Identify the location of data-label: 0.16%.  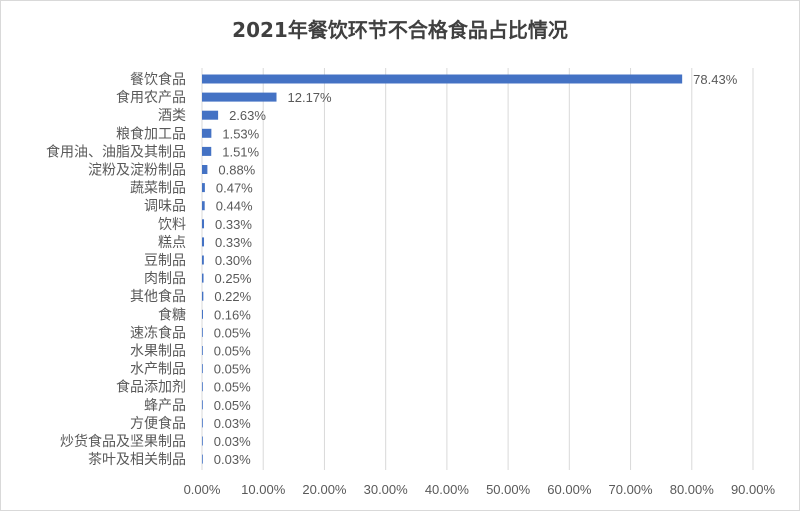
(232, 314).